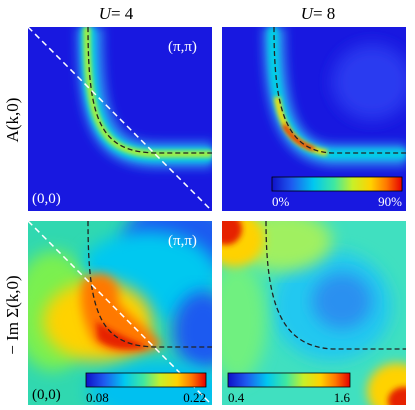 The width and height of the screenshot is (415, 410). What do you see at coordinates (192, 331) in the screenshot?
I see `blue-region-right` at bounding box center [192, 331].